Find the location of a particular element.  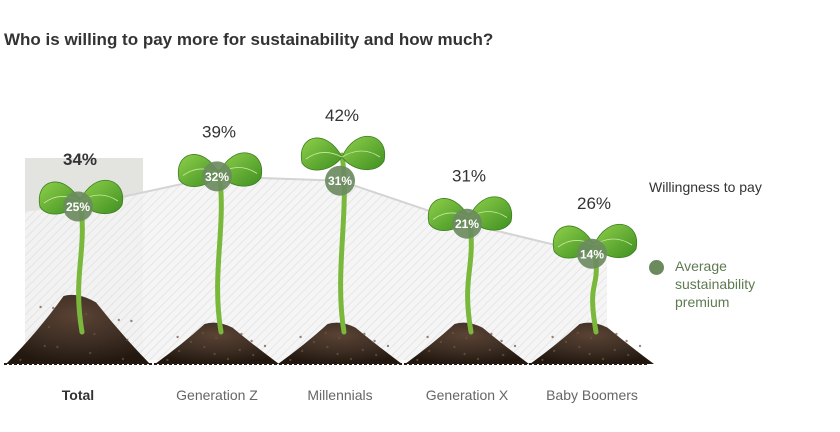

sprout-leaf-left is located at coordinates (321, 154).